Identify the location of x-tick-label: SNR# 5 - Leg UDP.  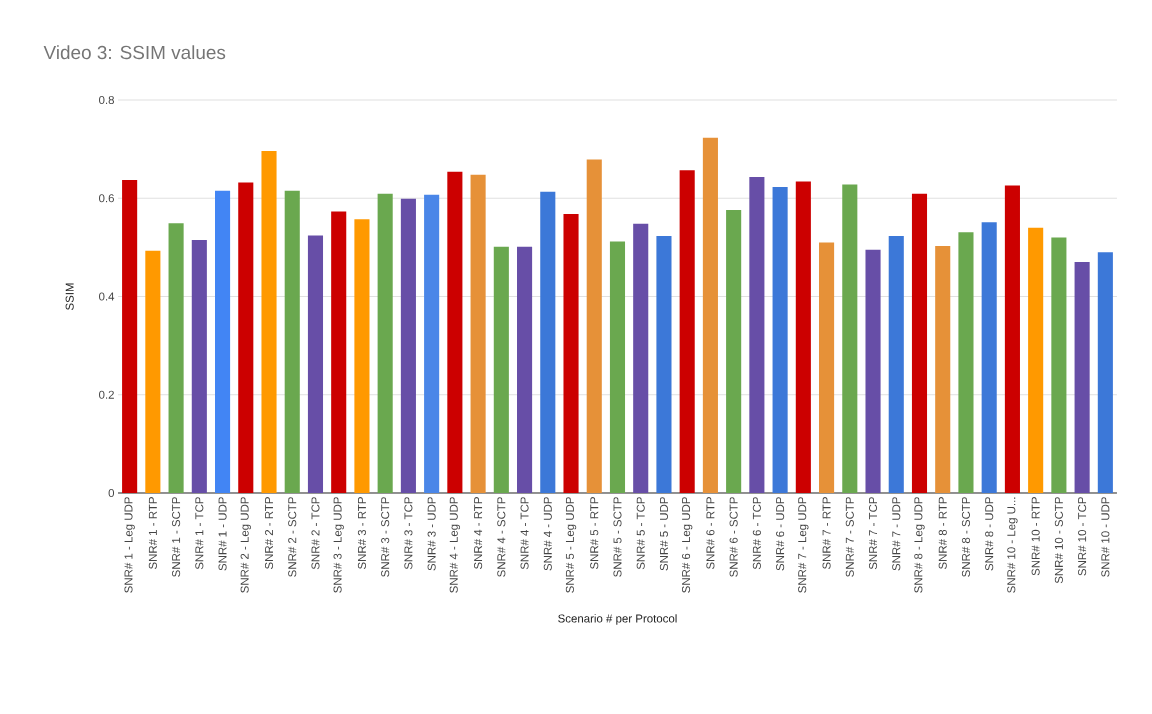
(571, 545).